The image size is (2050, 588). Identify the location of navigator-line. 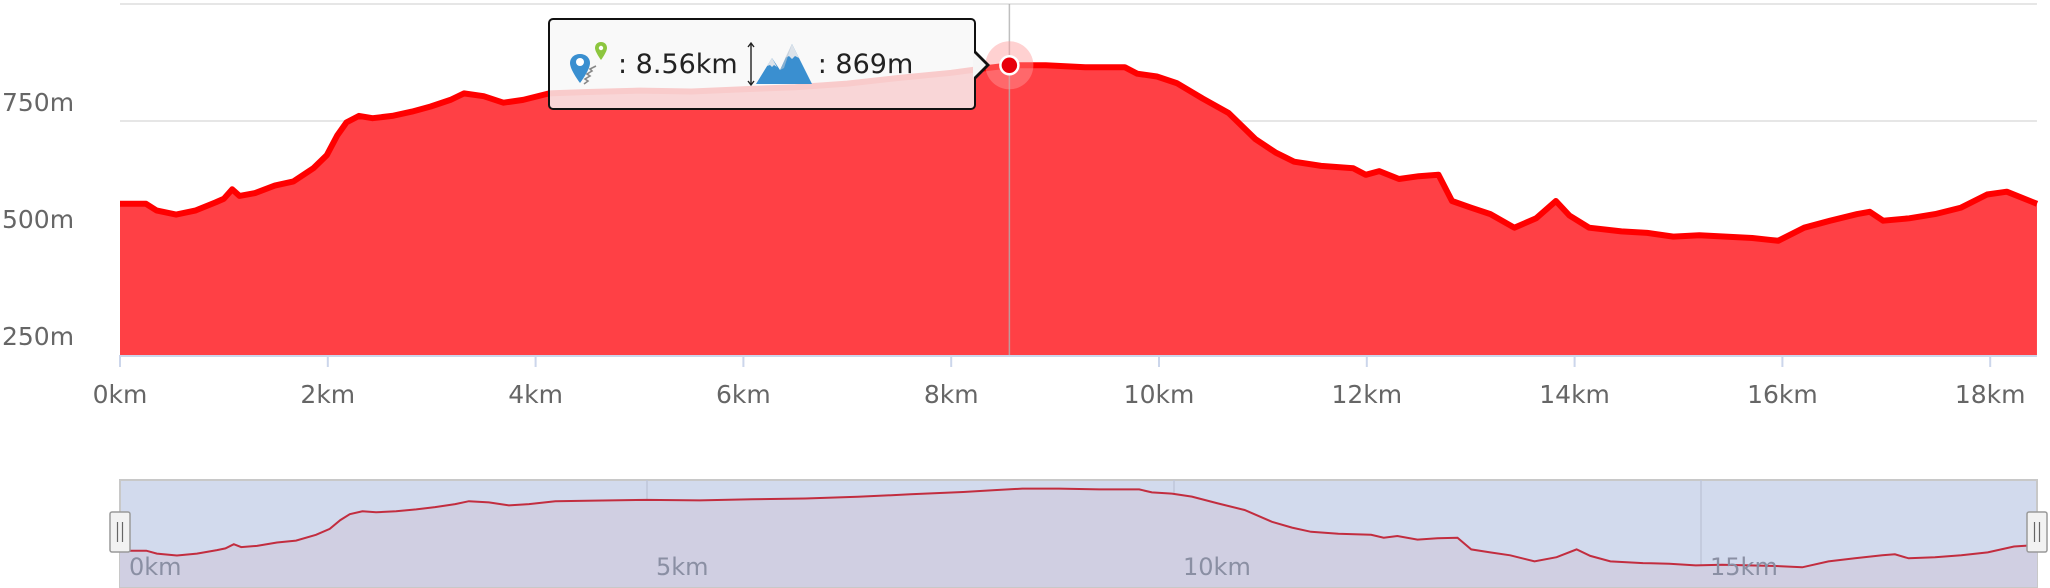
(1079, 528).